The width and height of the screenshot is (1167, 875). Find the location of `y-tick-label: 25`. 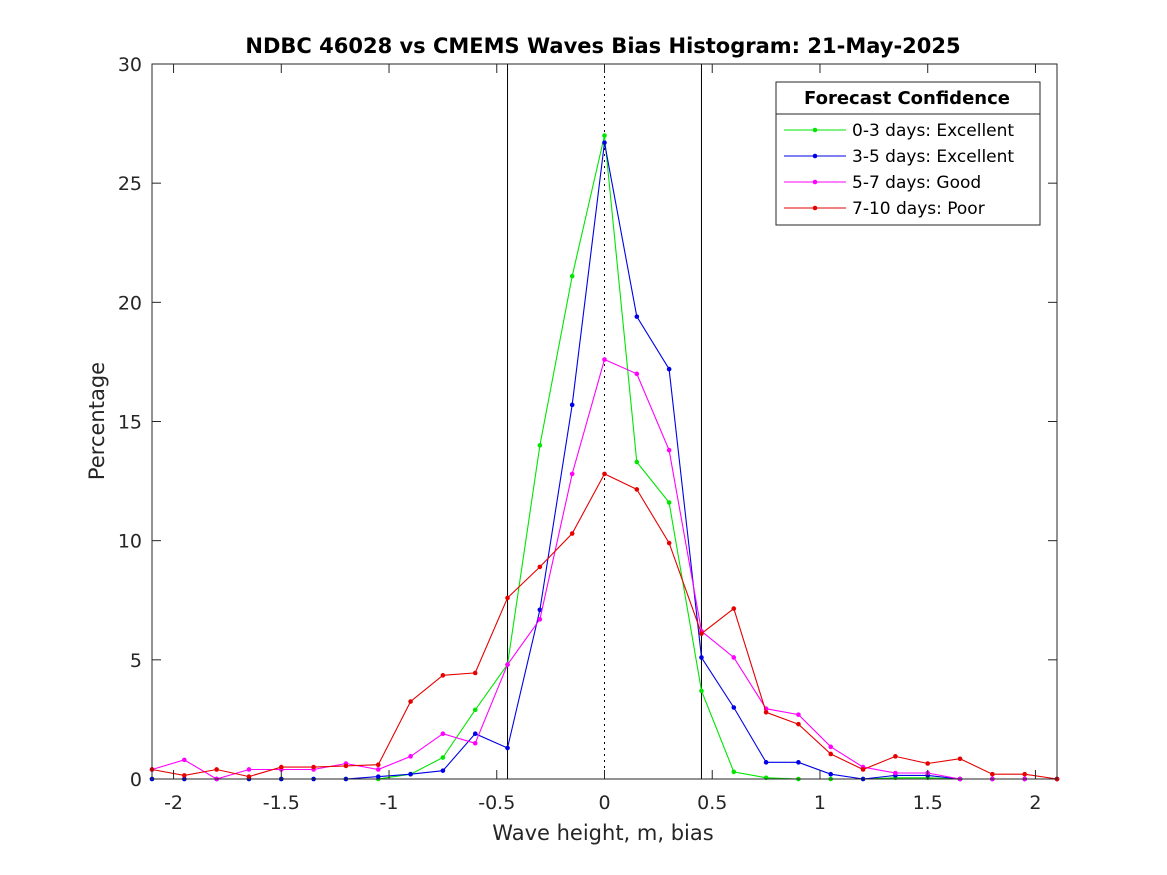

y-tick-label: 25 is located at coordinates (130, 184).